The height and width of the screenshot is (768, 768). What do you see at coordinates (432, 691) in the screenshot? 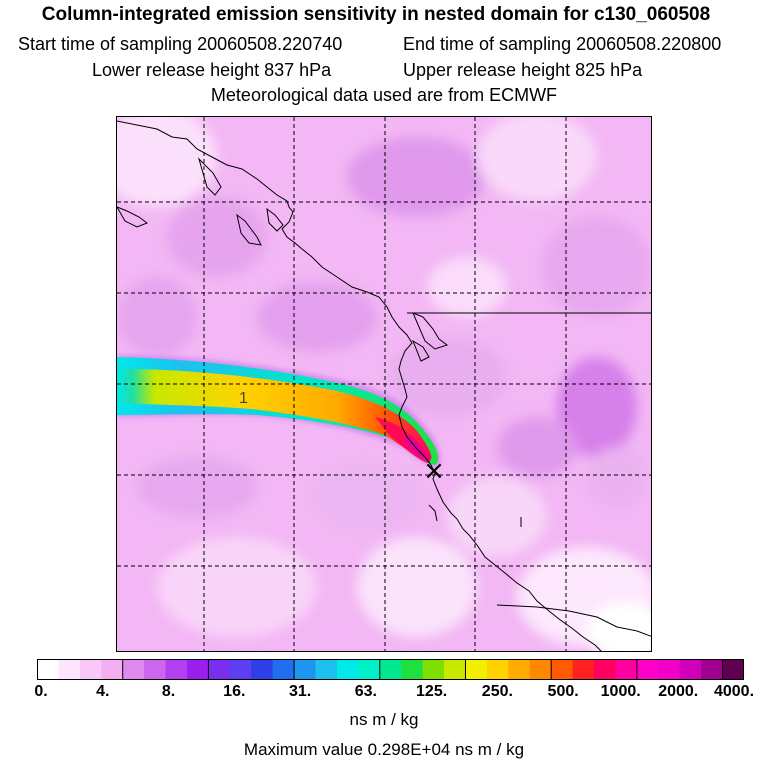
I see `colorbar-tick-label: 125.` at bounding box center [432, 691].